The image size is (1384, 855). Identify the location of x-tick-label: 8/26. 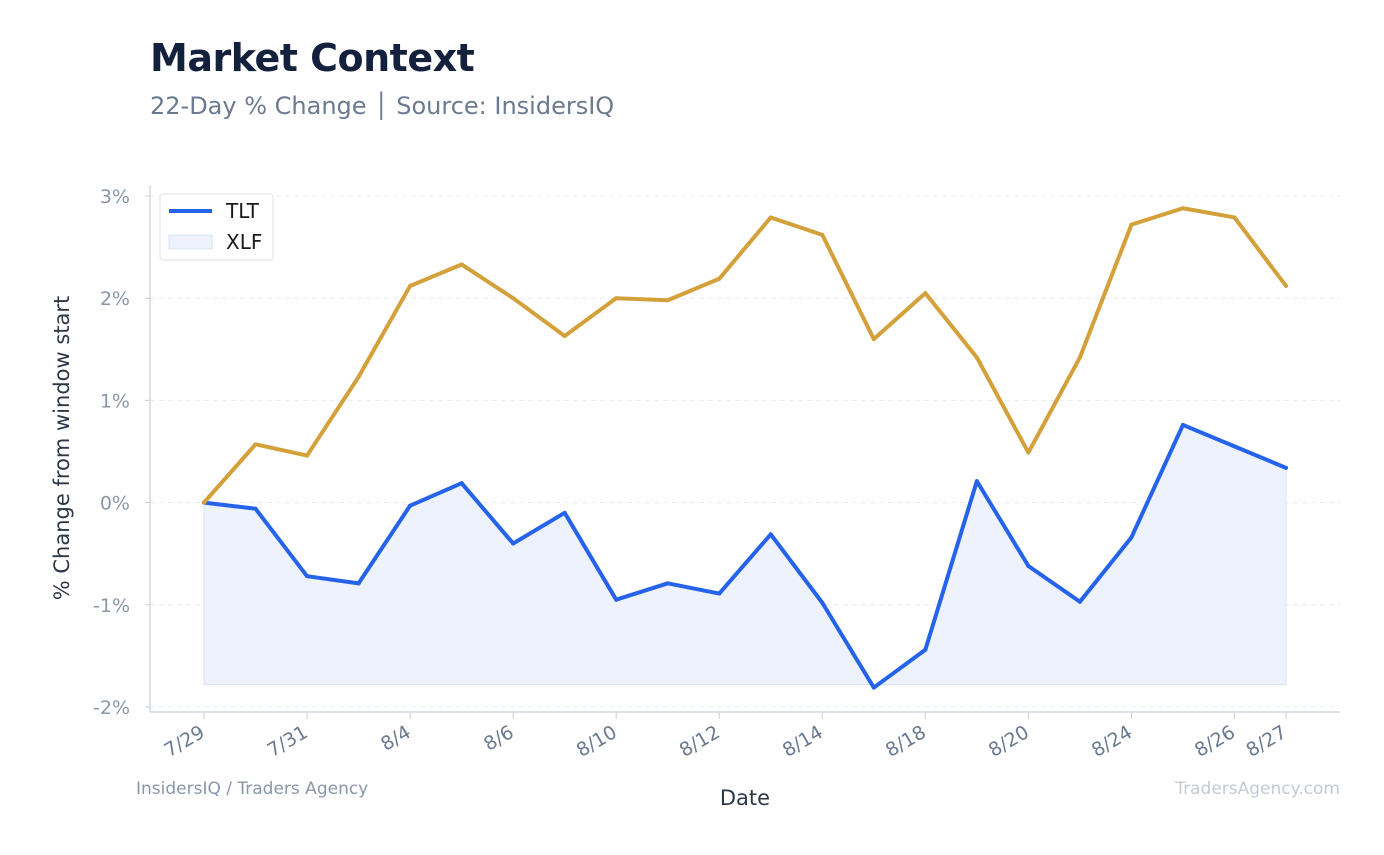
(1215, 741).